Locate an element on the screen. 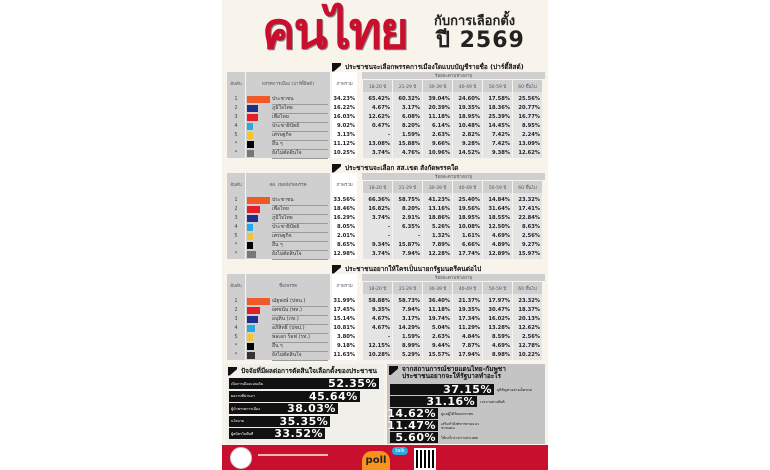  qr-code is located at coordinates (425, 459).